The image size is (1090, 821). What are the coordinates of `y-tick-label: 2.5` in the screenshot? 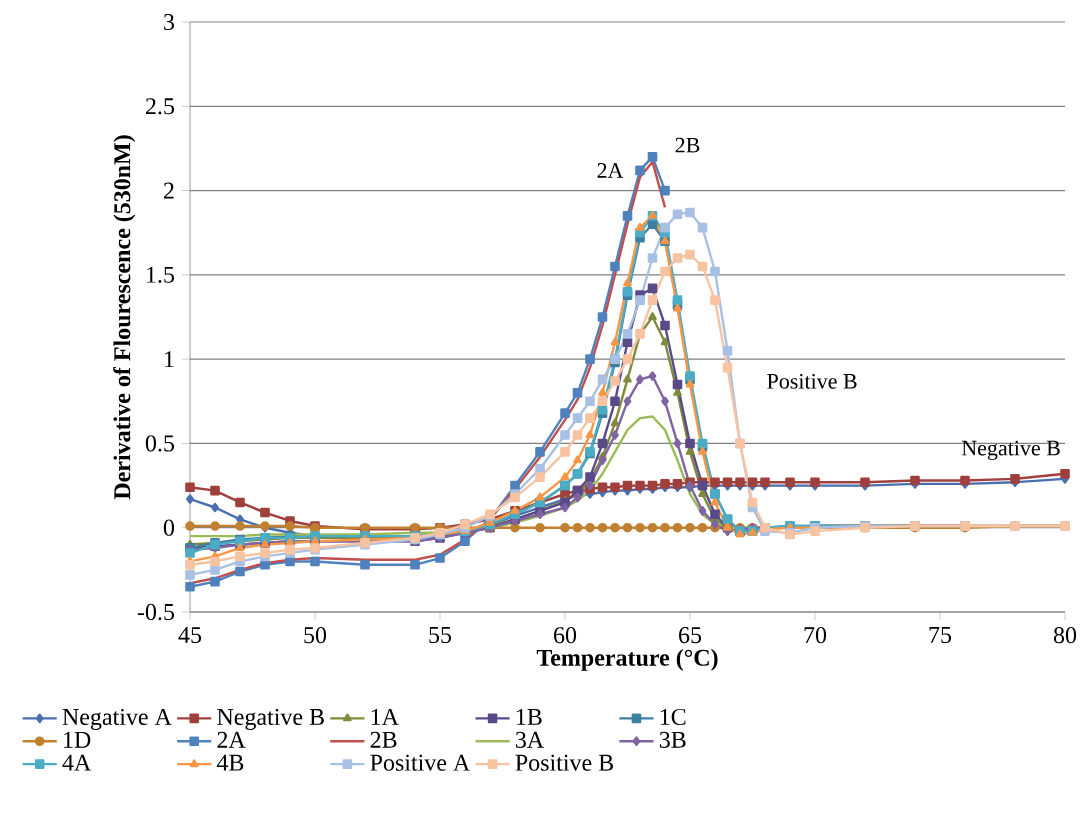 It's located at (160, 106).